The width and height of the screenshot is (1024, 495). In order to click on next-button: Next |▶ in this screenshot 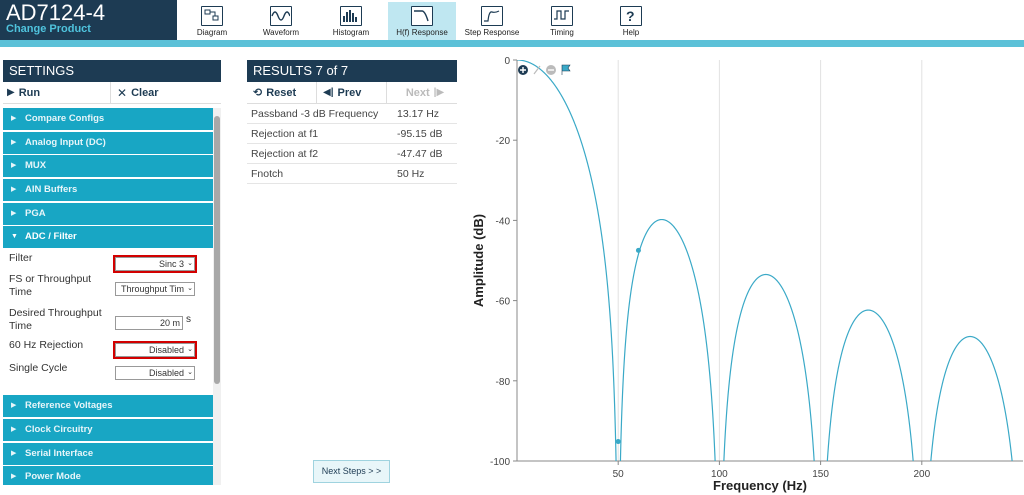, I will do `click(422, 93)`.